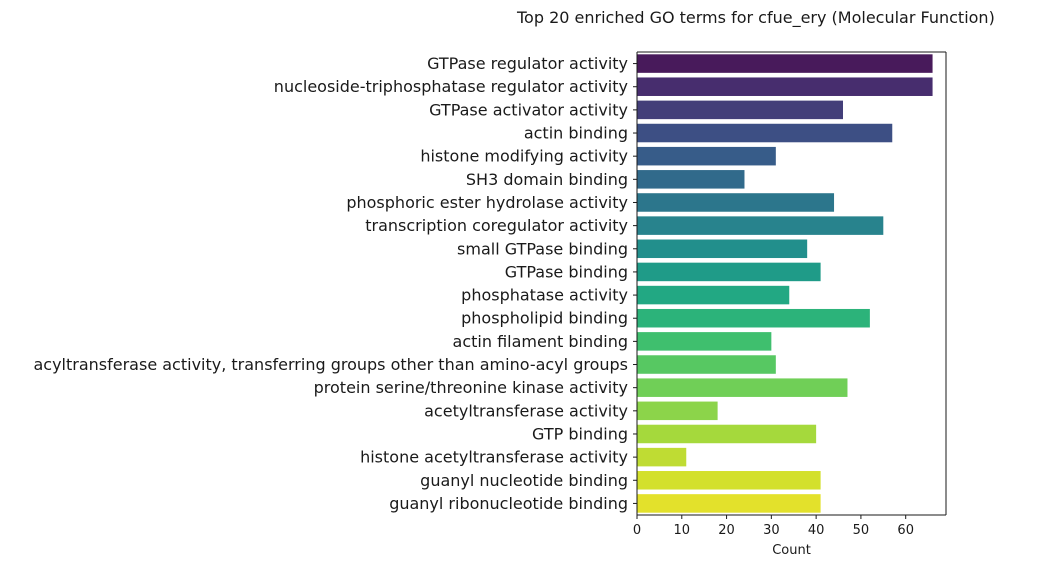 The width and height of the screenshot is (1049, 571). I want to click on y-tick-label: GTP binding, so click(580, 433).